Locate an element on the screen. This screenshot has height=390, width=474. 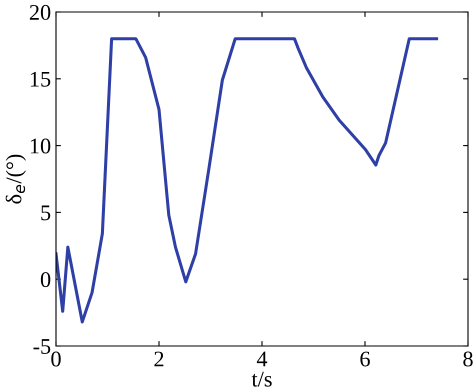
y-tick-label: 10 is located at coordinates (40, 146).